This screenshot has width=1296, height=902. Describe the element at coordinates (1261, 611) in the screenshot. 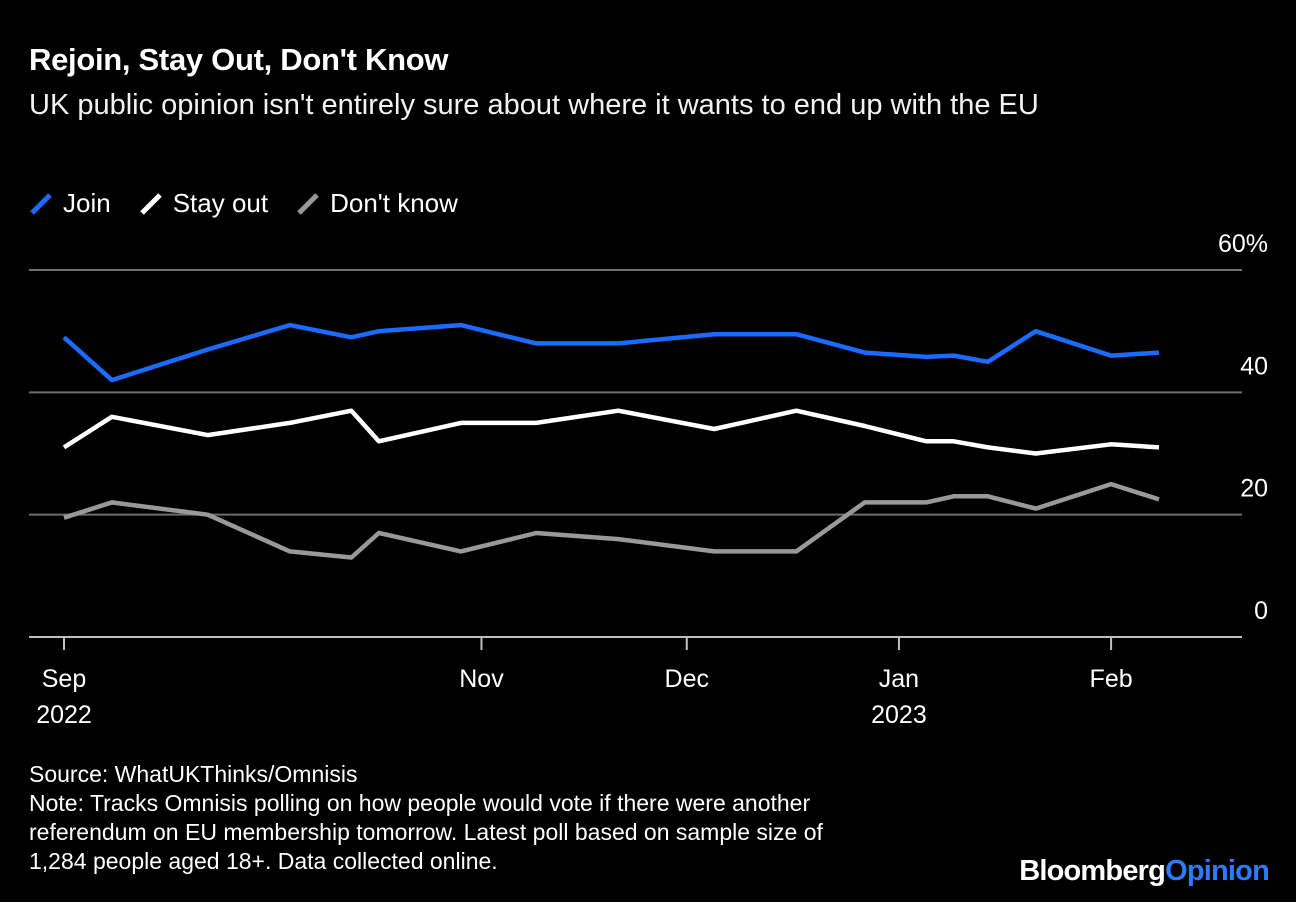

I see `y-tick-label-0: 0` at that location.